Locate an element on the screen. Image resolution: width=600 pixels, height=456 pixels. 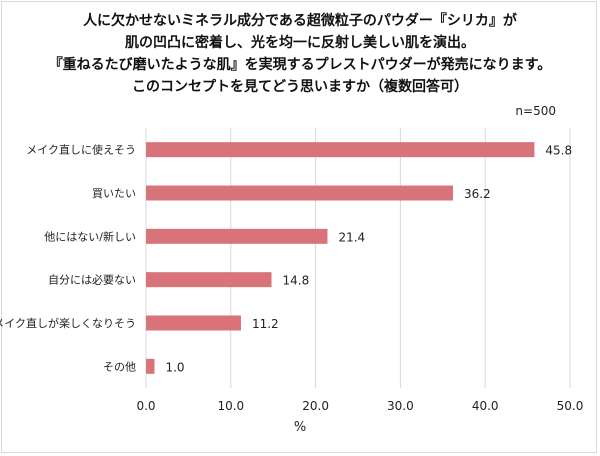
value-label: 14.8 is located at coordinates (296, 281).